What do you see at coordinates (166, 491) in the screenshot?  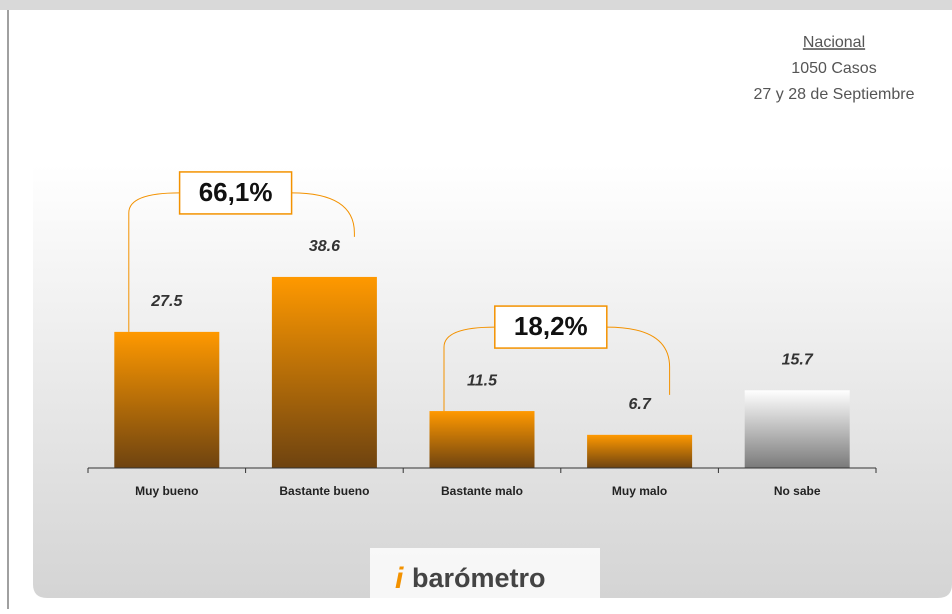 I see `x-tick-label: Muy bueno` at bounding box center [166, 491].